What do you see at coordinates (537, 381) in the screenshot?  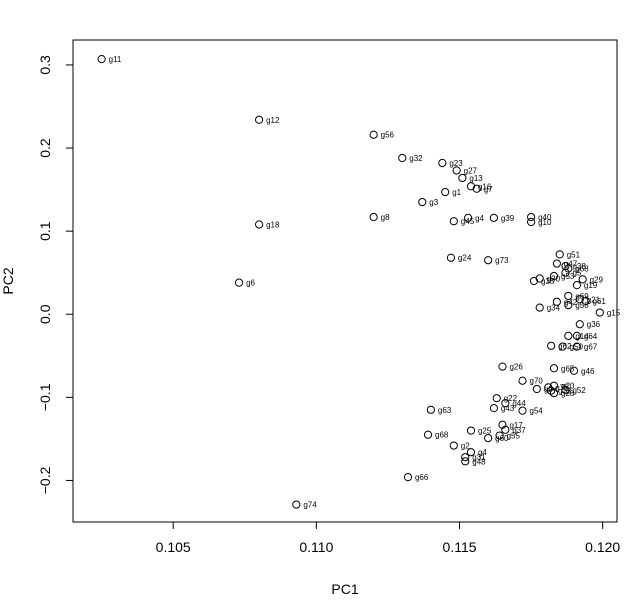 I see `point-label: g70` at bounding box center [537, 381].